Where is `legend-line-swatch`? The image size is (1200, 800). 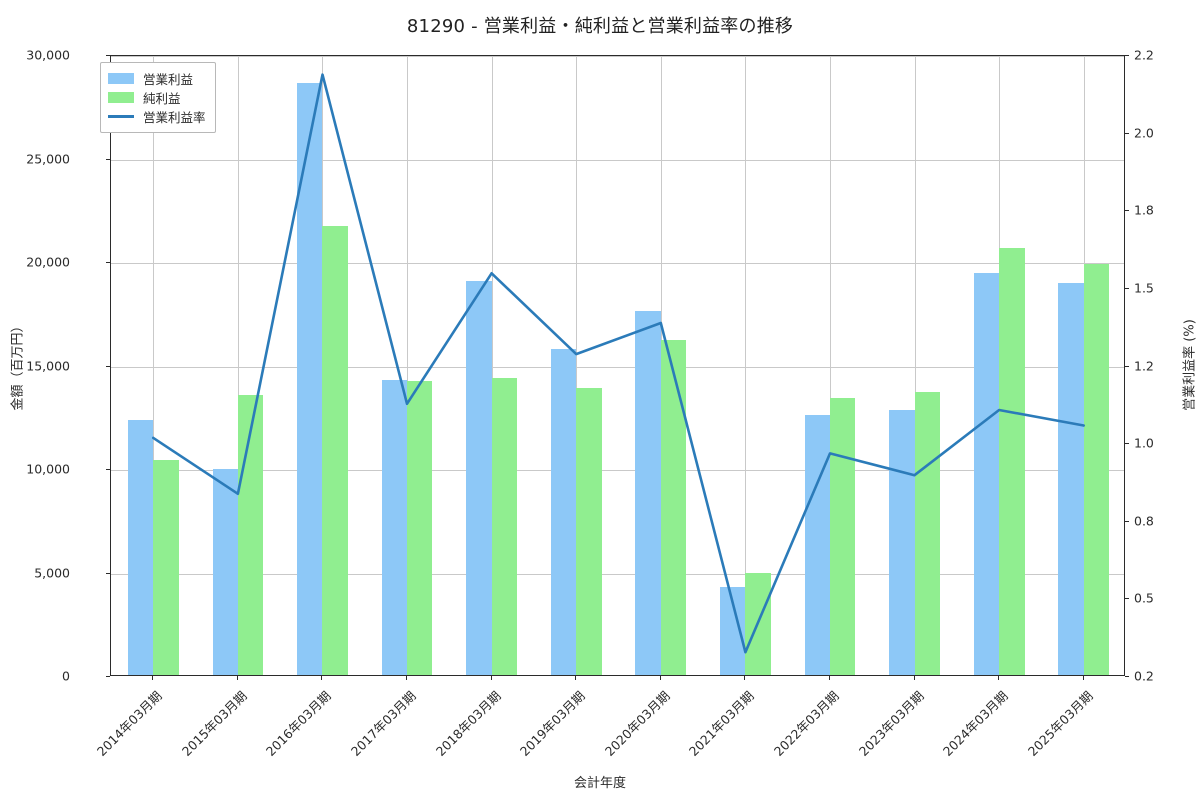
legend-line-swatch is located at coordinates (121, 116).